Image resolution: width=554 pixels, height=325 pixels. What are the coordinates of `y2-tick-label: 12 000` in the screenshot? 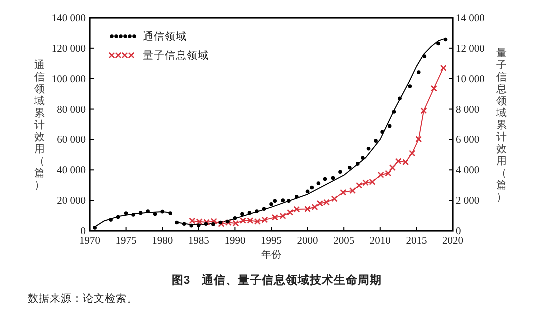 It's located at (470, 49).